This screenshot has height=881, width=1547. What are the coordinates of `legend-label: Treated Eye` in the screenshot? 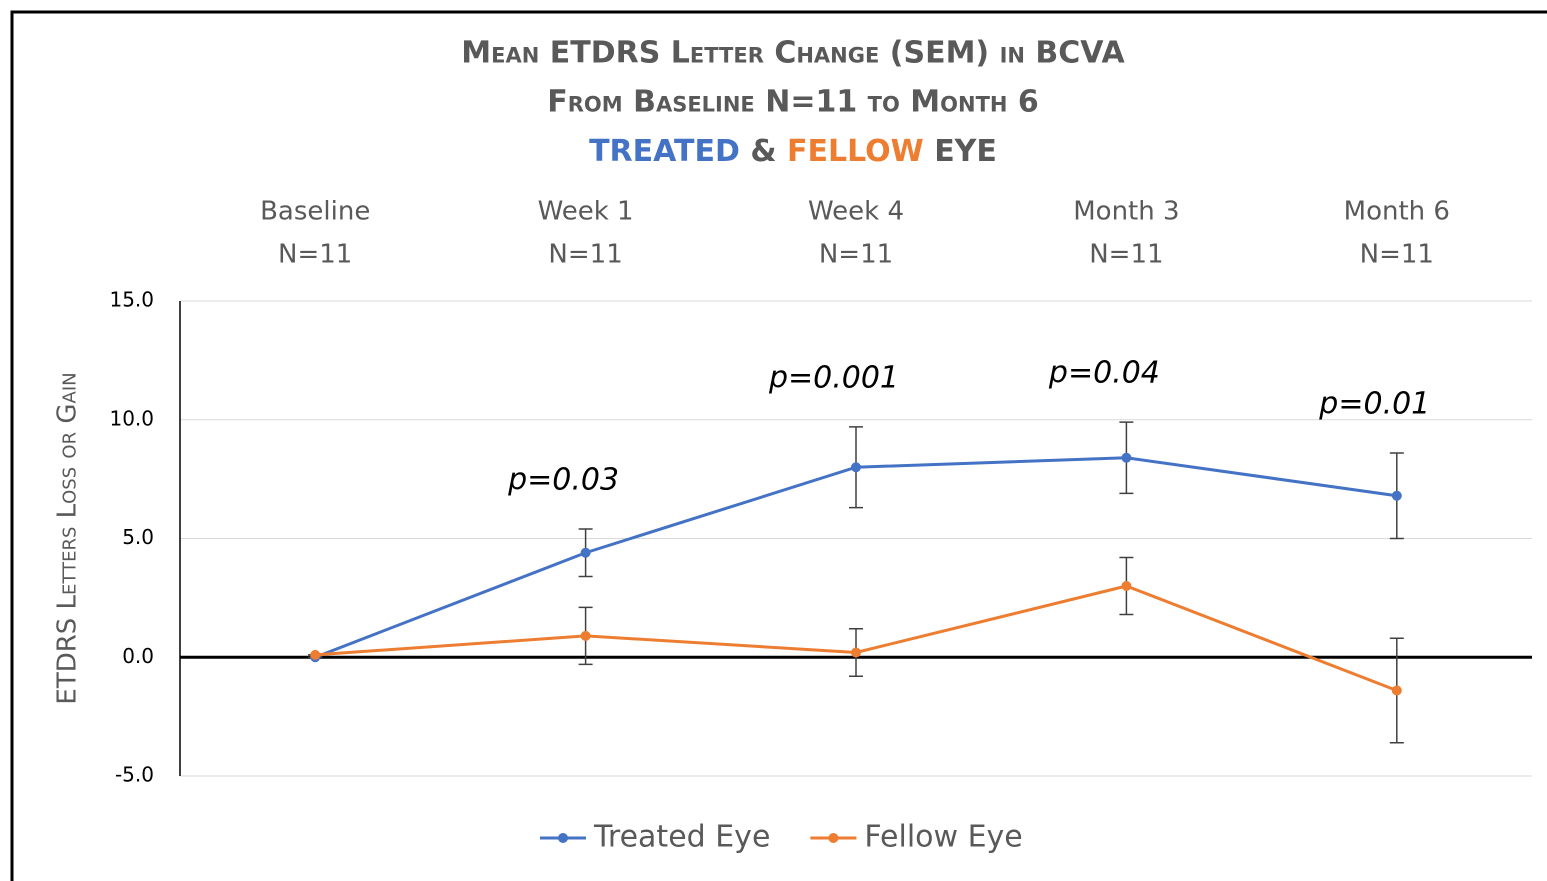 It's located at (681, 837).